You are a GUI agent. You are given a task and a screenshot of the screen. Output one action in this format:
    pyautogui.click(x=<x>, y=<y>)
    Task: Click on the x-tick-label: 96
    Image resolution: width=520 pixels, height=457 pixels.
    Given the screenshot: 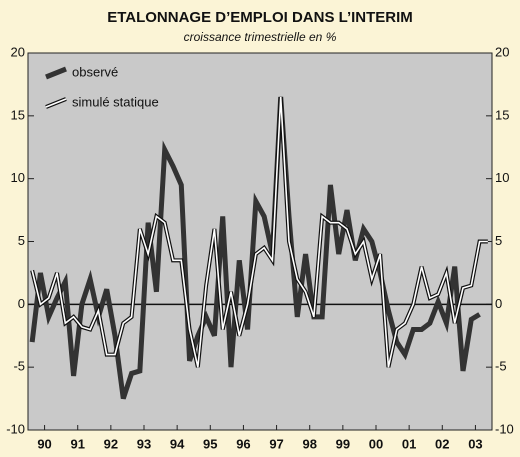 What is the action you would take?
    pyautogui.click(x=243, y=443)
    